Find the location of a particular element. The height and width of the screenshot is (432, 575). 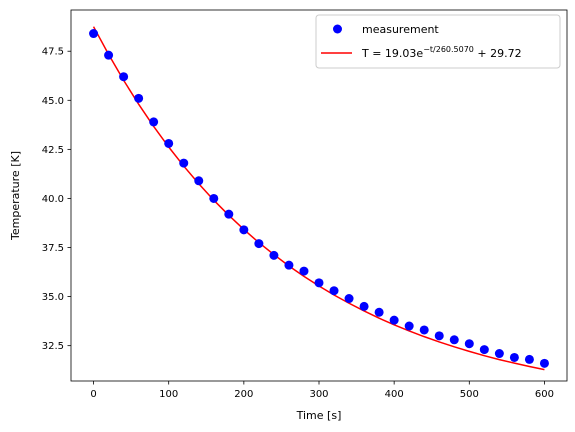

y-axis-ticks: 32.5 35.0 37.5 40.0 42.5 45.0 47.5 is located at coordinates (56, 199).